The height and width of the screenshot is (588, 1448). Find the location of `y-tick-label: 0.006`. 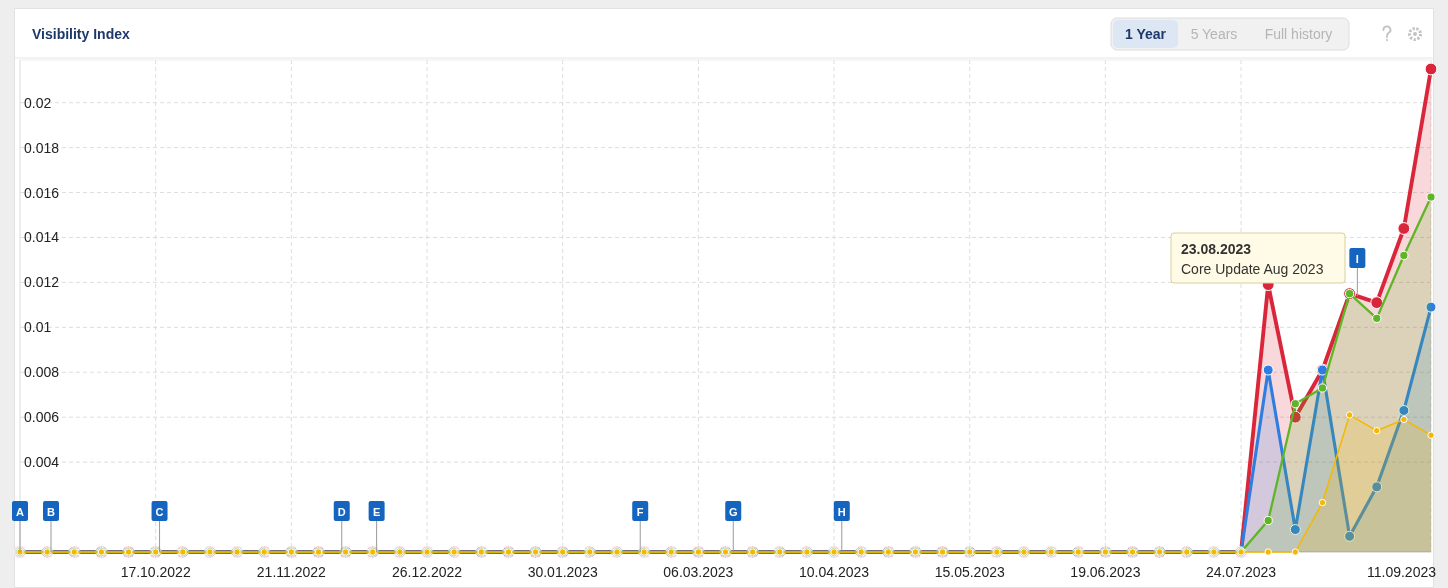

y-tick-label: 0.006 is located at coordinates (42, 417).